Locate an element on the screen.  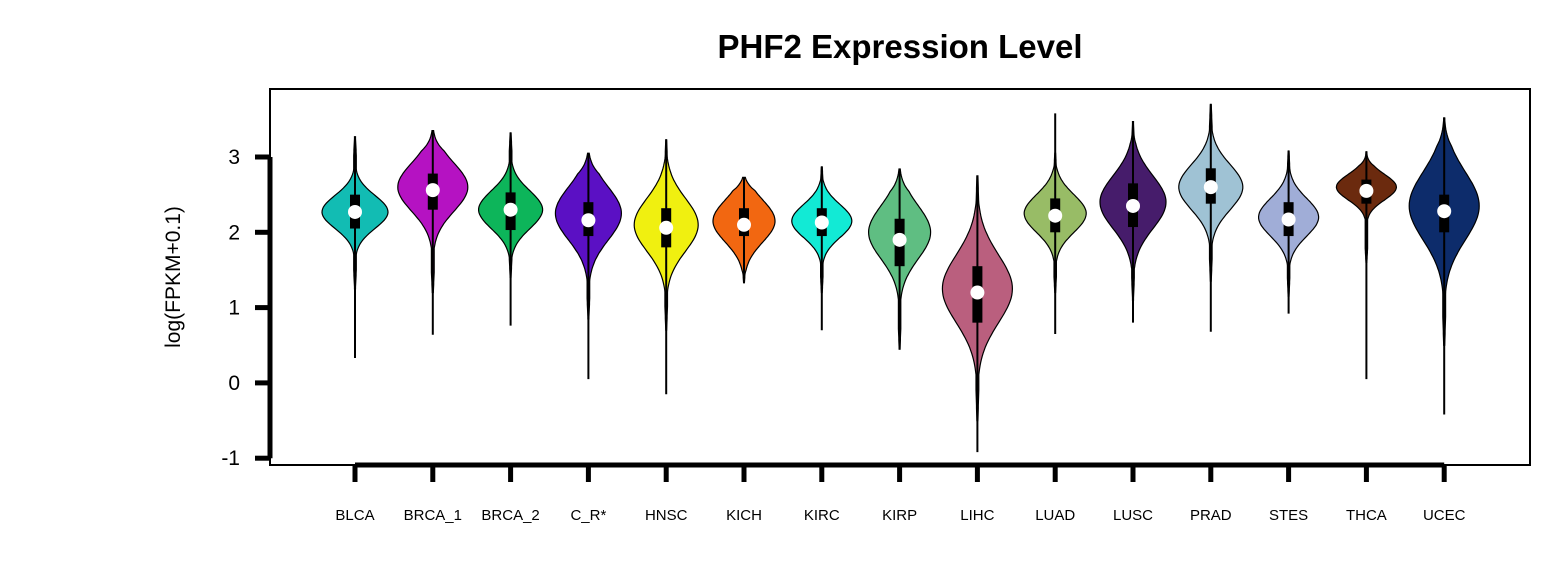
y-axis-label: log(FPKM+0.1) is located at coordinates (173, 277).